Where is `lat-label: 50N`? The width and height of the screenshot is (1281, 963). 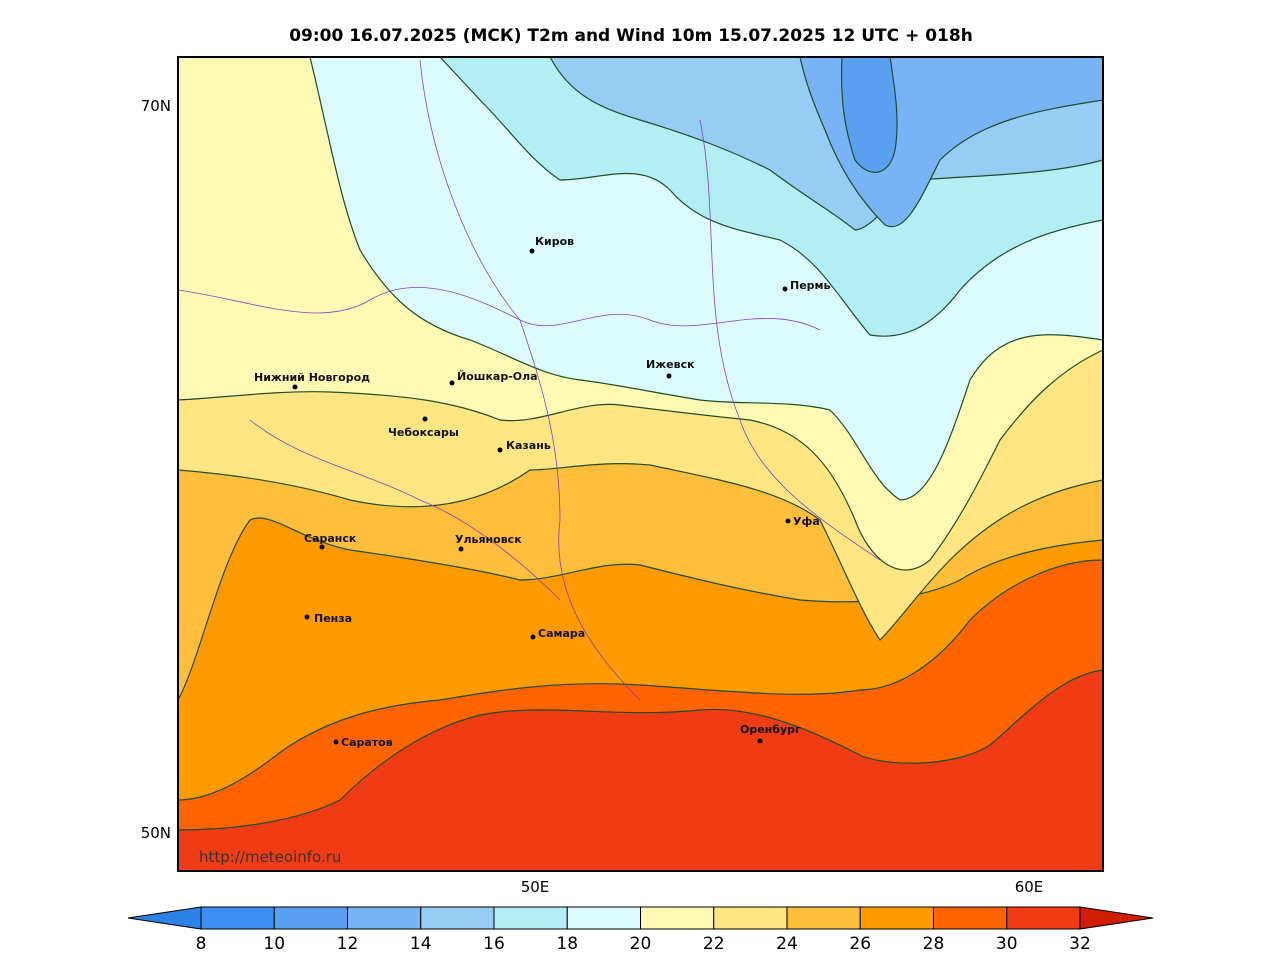
lat-label: 50N is located at coordinates (156, 833).